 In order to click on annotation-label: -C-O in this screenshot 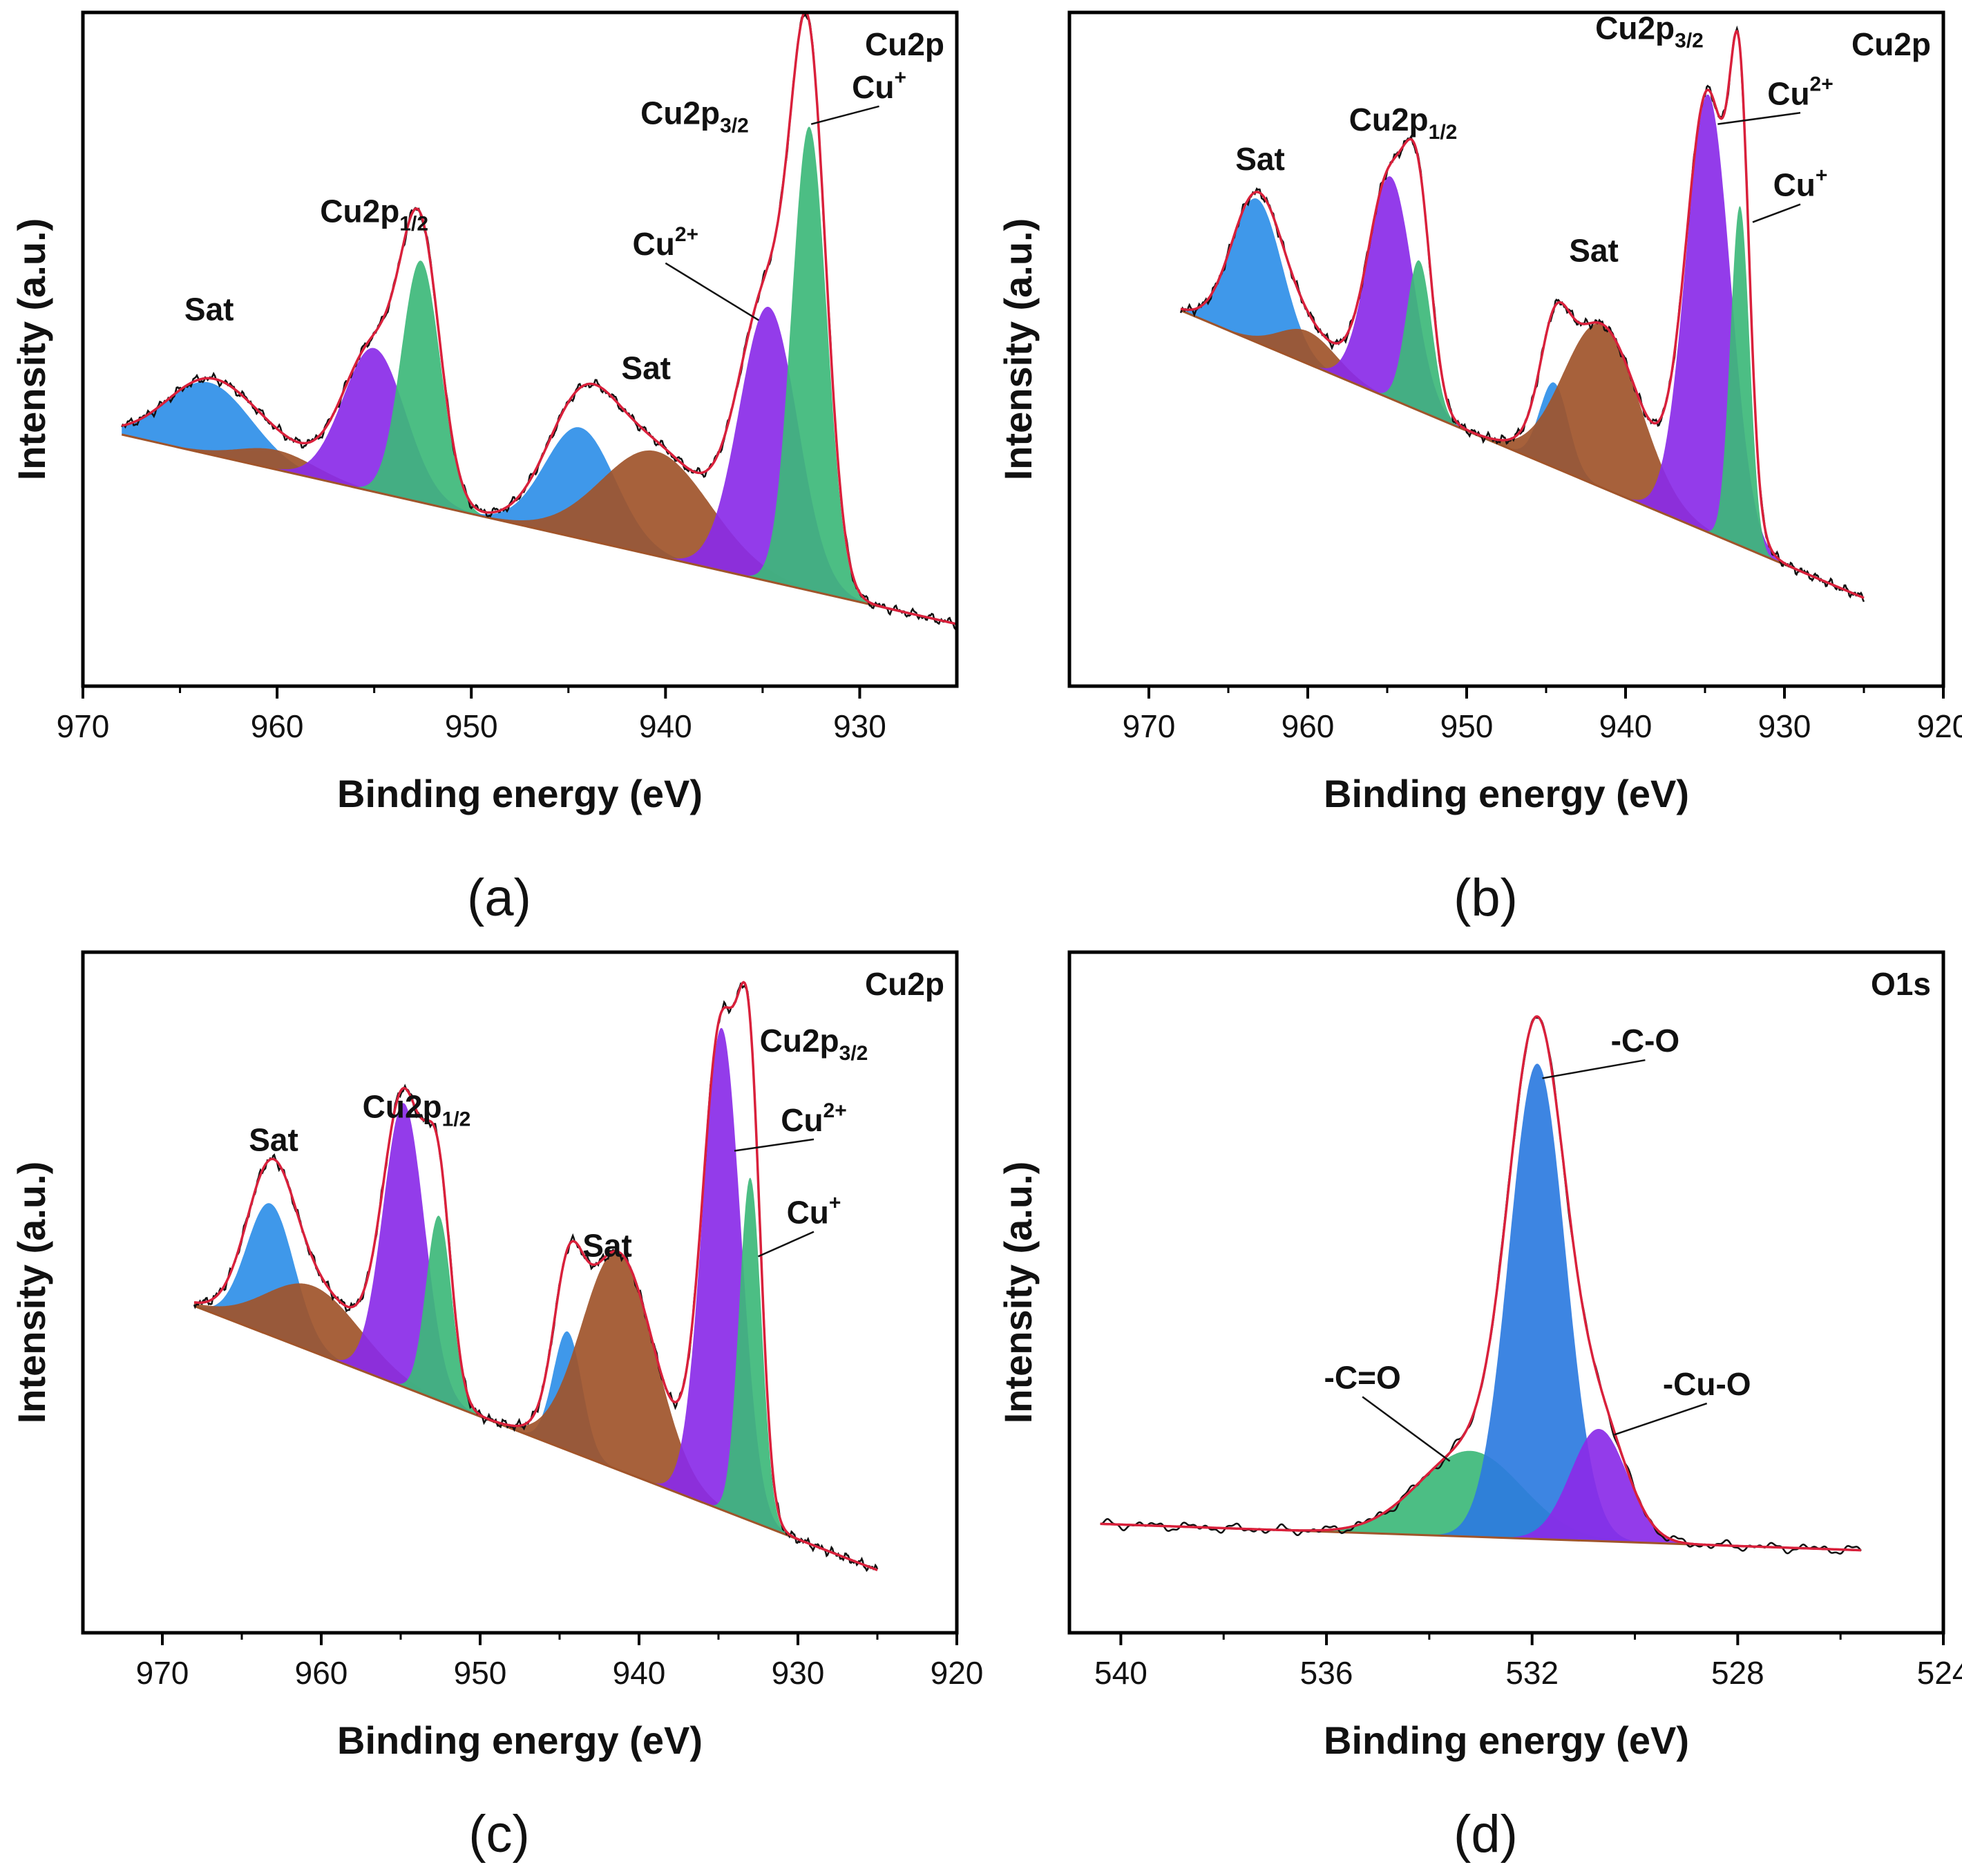, I will do `click(1645, 1041)`.